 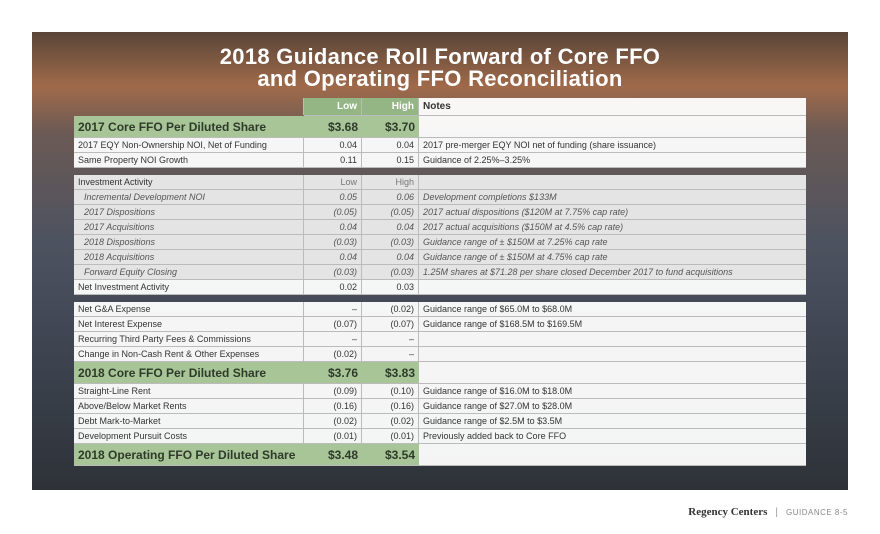 I want to click on high-value: $3.83, so click(x=390, y=373).